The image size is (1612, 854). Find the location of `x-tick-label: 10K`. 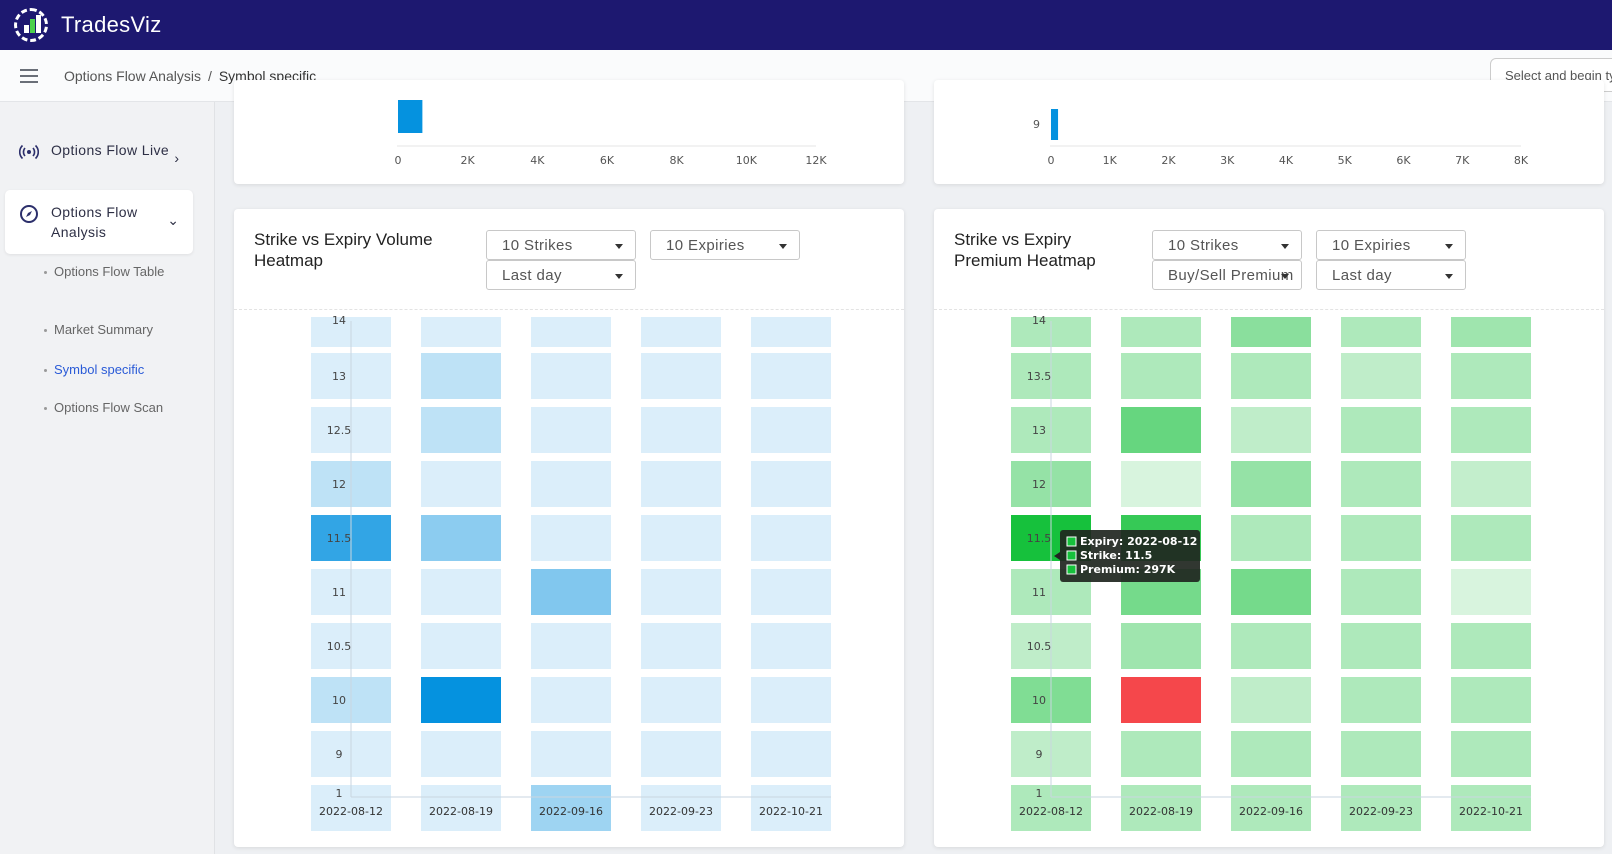

x-tick-label: 10K is located at coordinates (747, 160).